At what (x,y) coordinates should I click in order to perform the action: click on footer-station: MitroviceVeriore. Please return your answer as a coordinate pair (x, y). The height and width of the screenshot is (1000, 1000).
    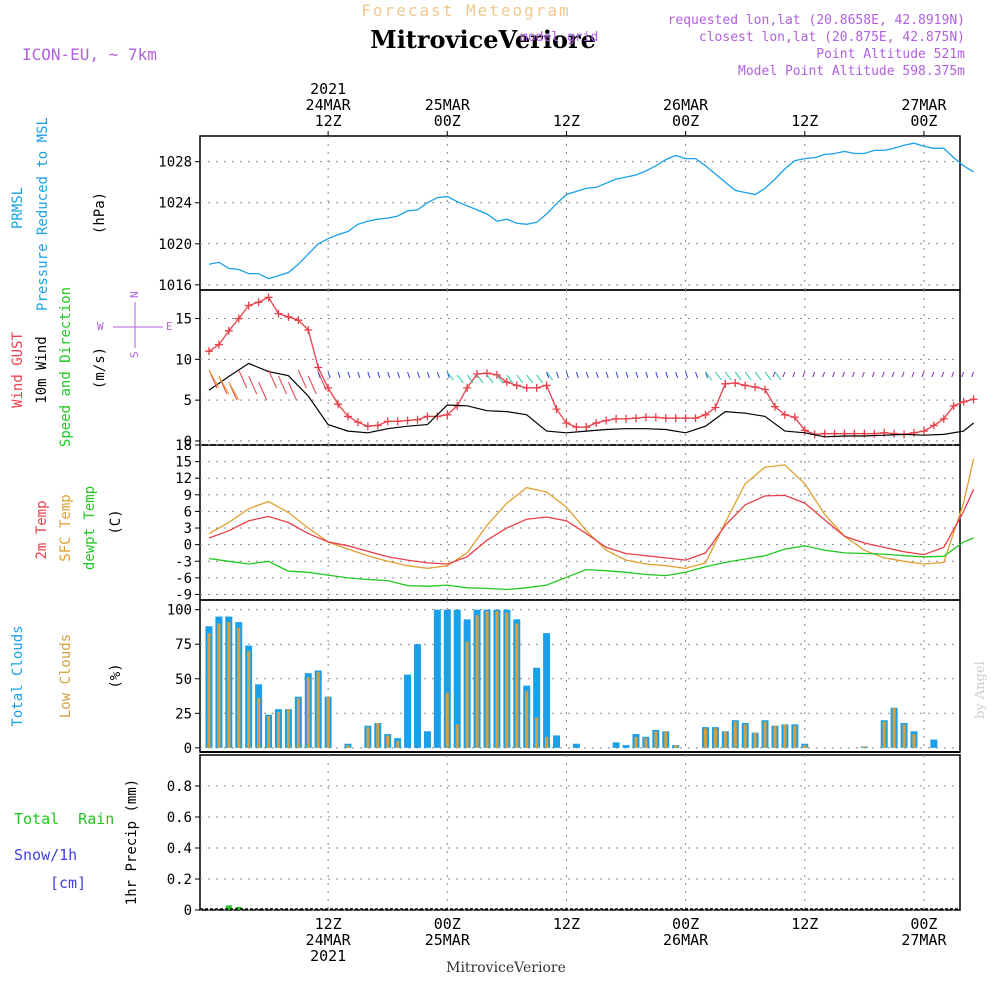
    Looking at the image, I should click on (506, 968).